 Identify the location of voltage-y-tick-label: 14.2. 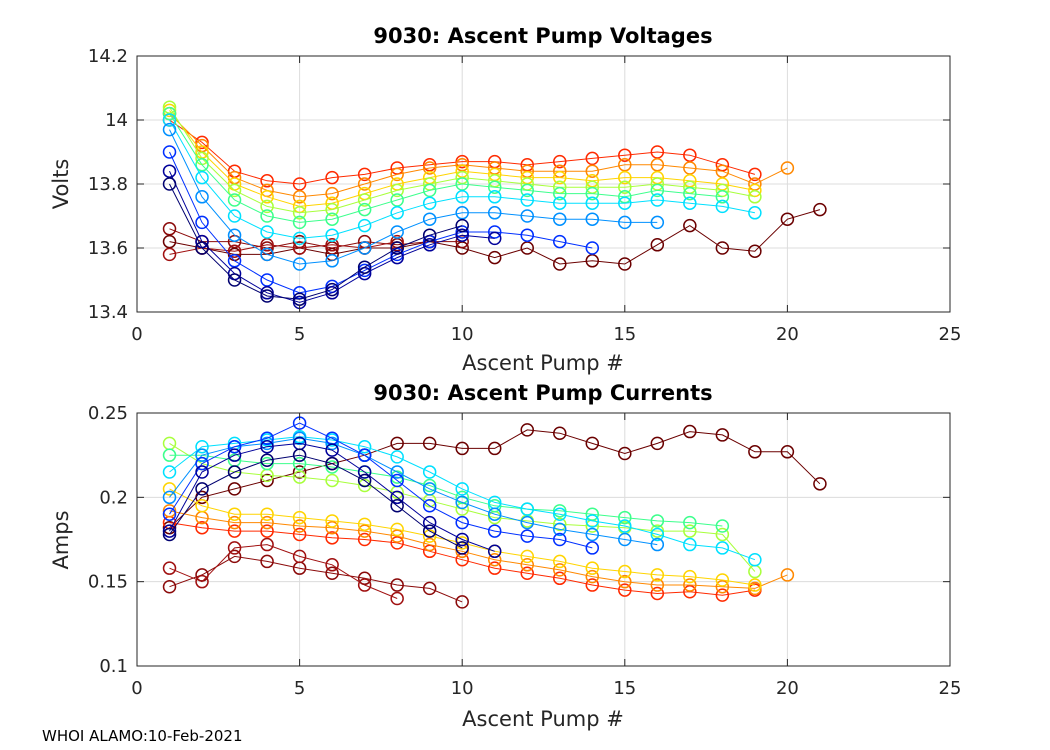
(108, 56).